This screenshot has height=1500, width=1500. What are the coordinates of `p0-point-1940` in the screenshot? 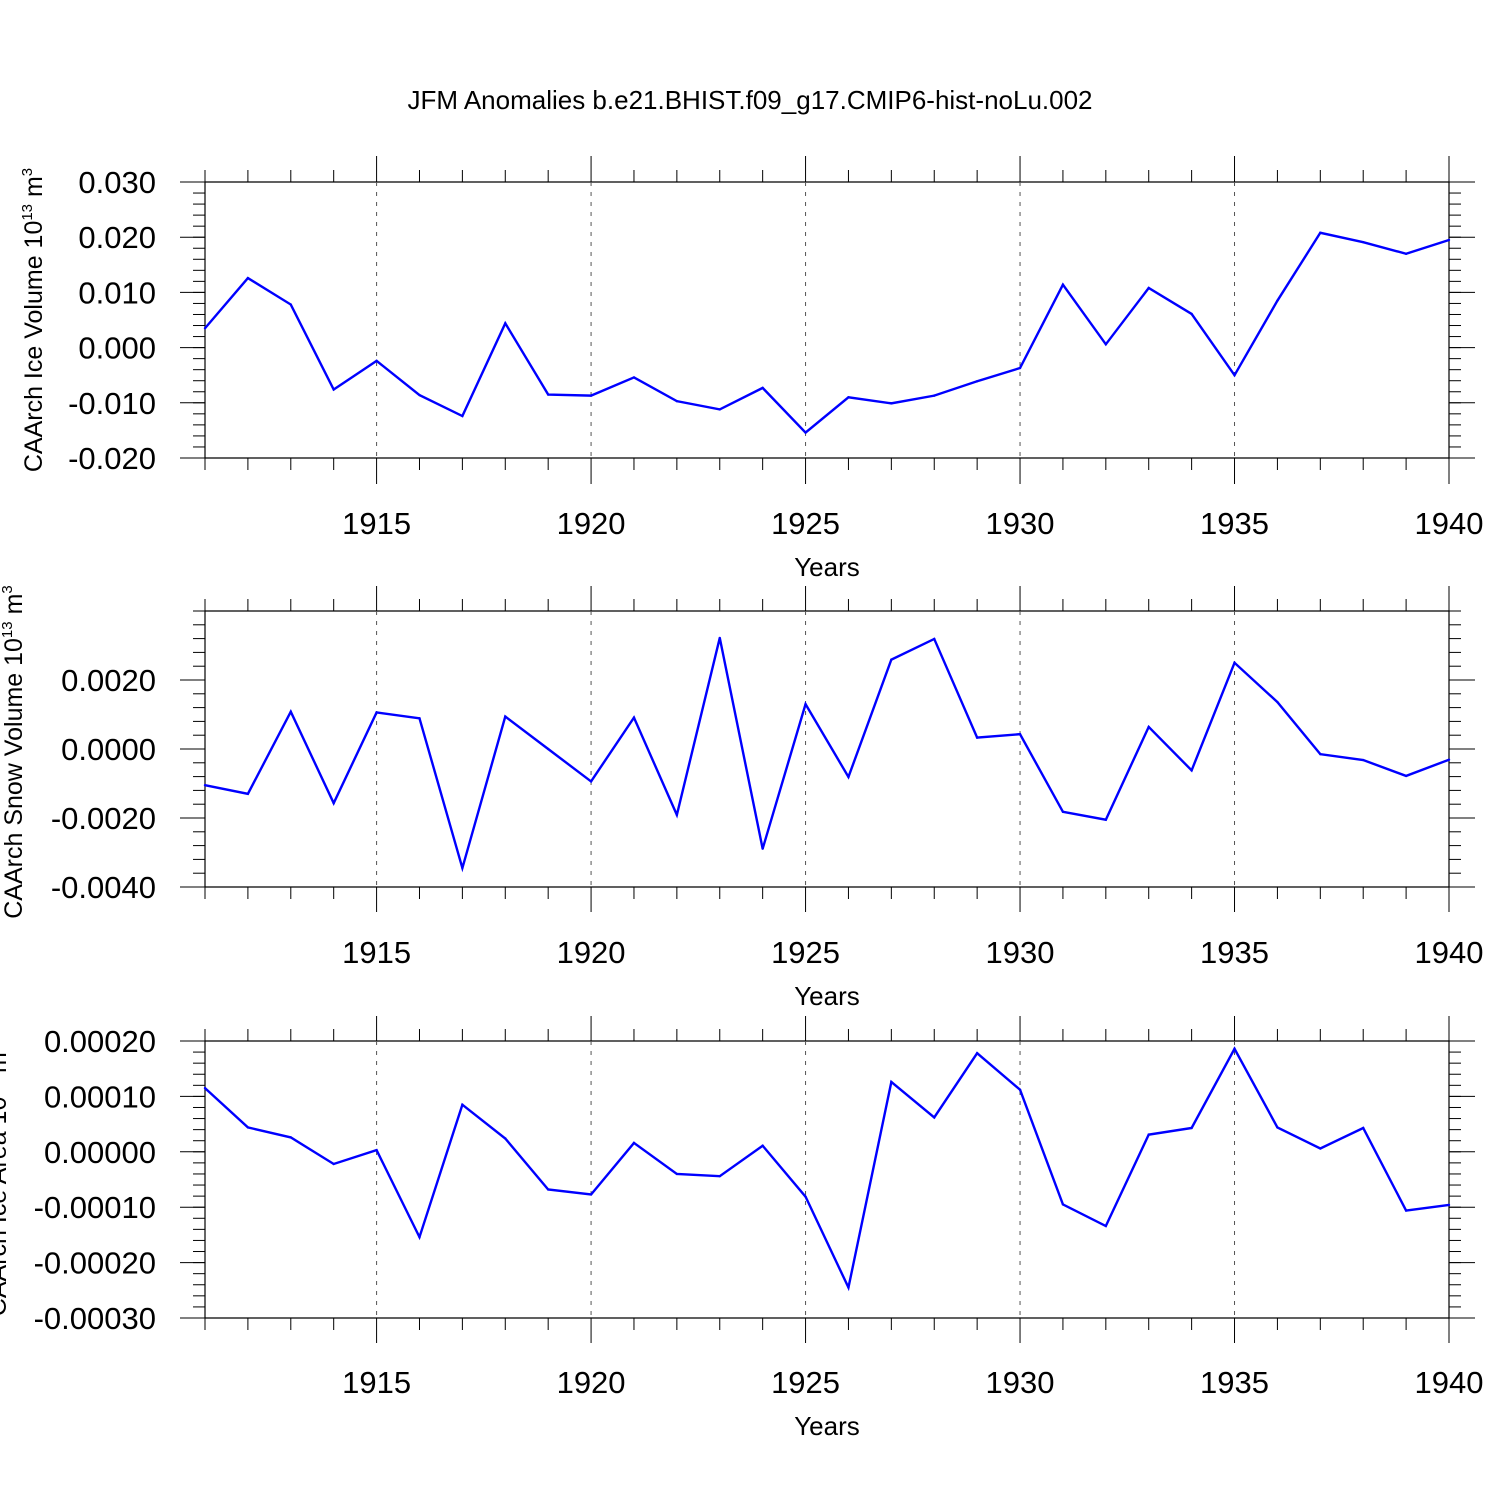 It's located at (1449, 240).